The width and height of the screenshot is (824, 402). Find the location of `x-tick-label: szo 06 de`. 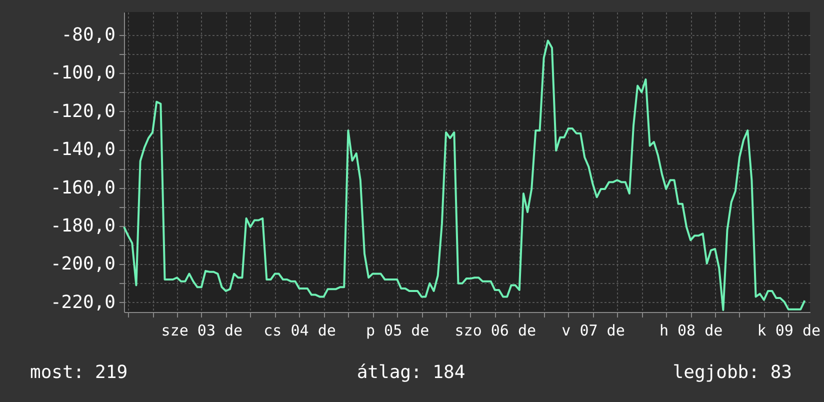

x-tick-label: szo 06 de is located at coordinates (495, 331).